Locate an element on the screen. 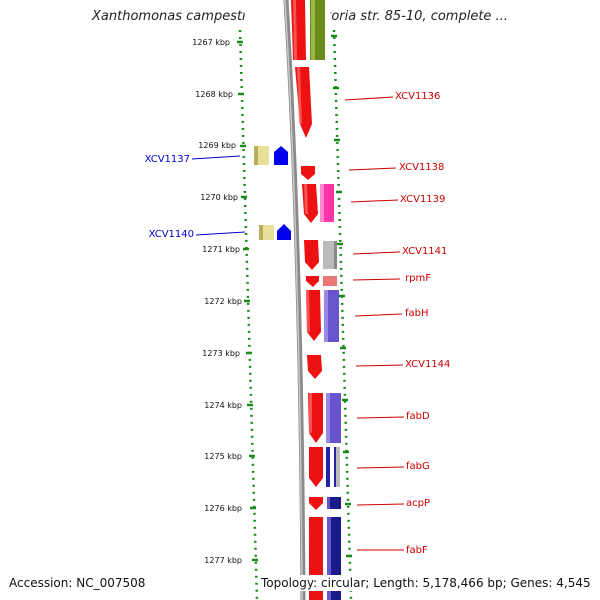  feature-xcv1141 is located at coordinates (311, 255).